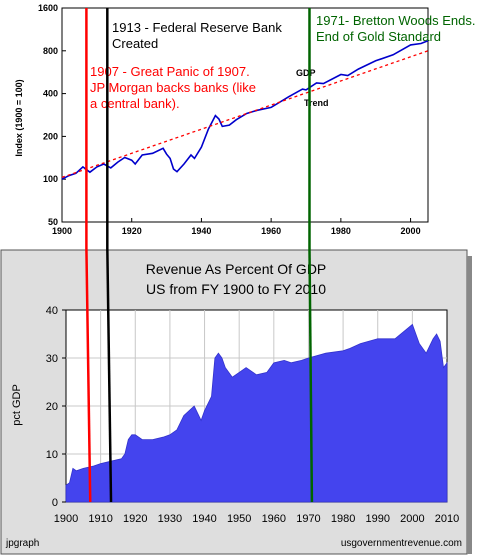  Describe the element at coordinates (48, 8) in the screenshot. I see `gdp-y-tick-label: 1600` at that location.